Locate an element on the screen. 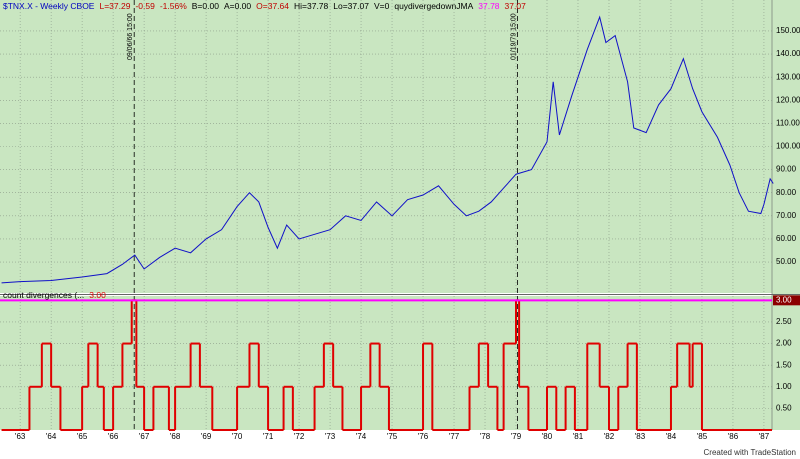 The height and width of the screenshot is (459, 800). x-tick-label: '76 is located at coordinates (423, 436).